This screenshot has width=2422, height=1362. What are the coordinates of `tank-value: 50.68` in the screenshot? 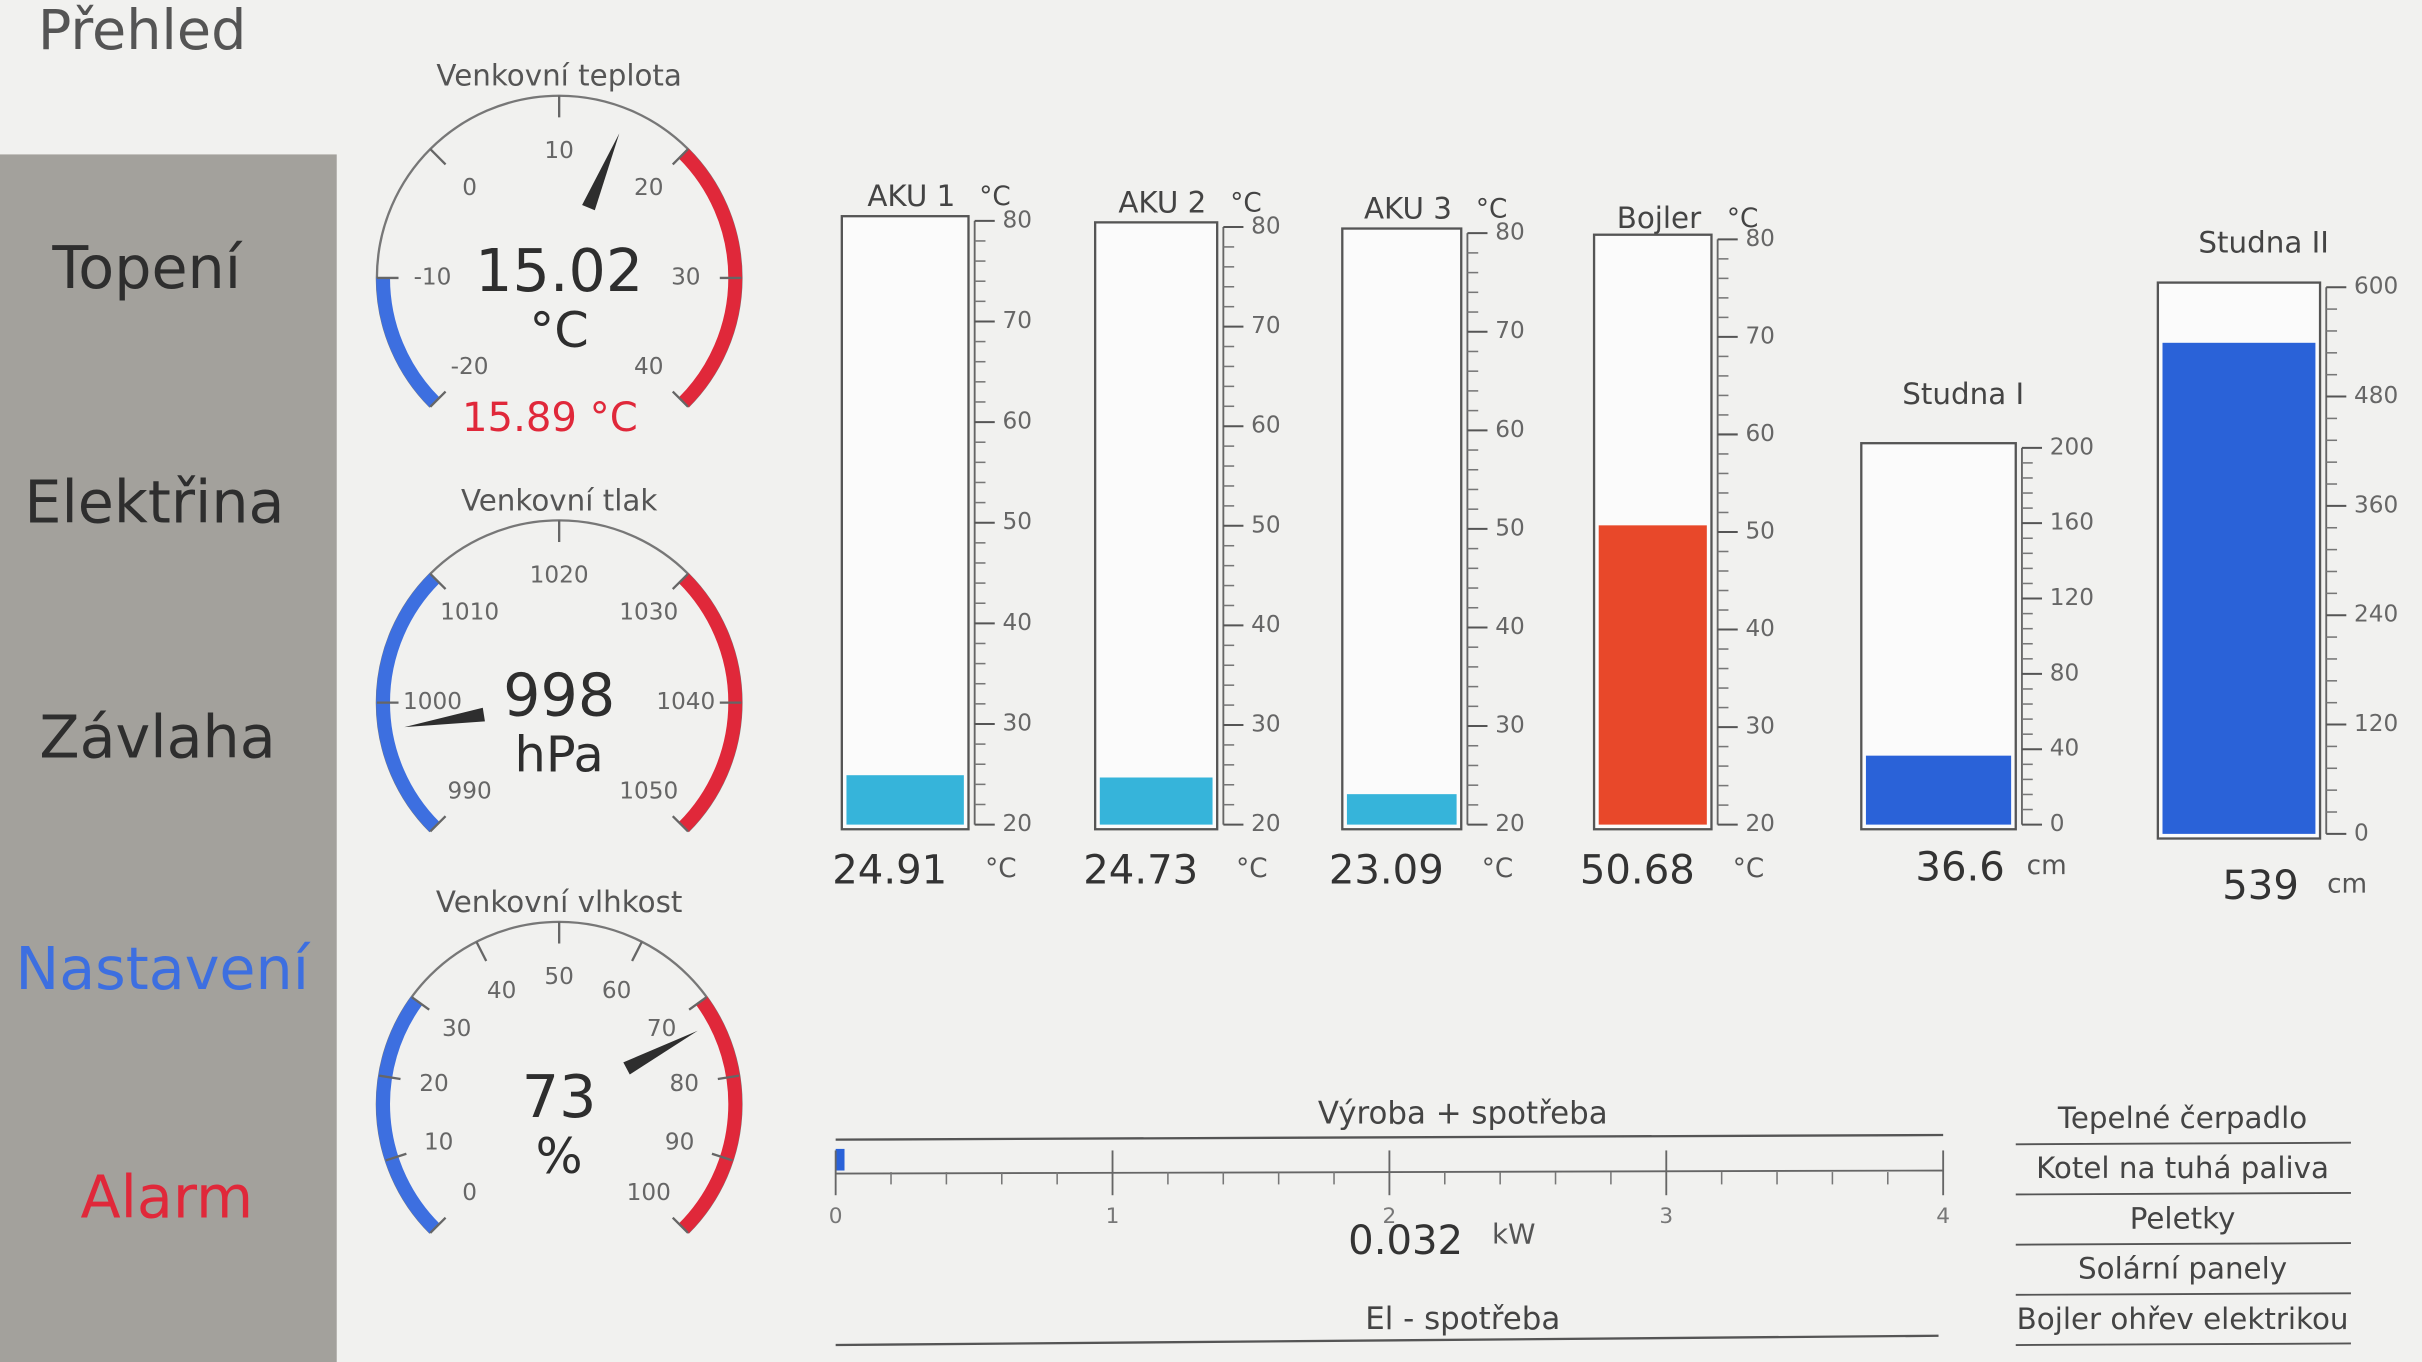 It's located at (1637, 870).